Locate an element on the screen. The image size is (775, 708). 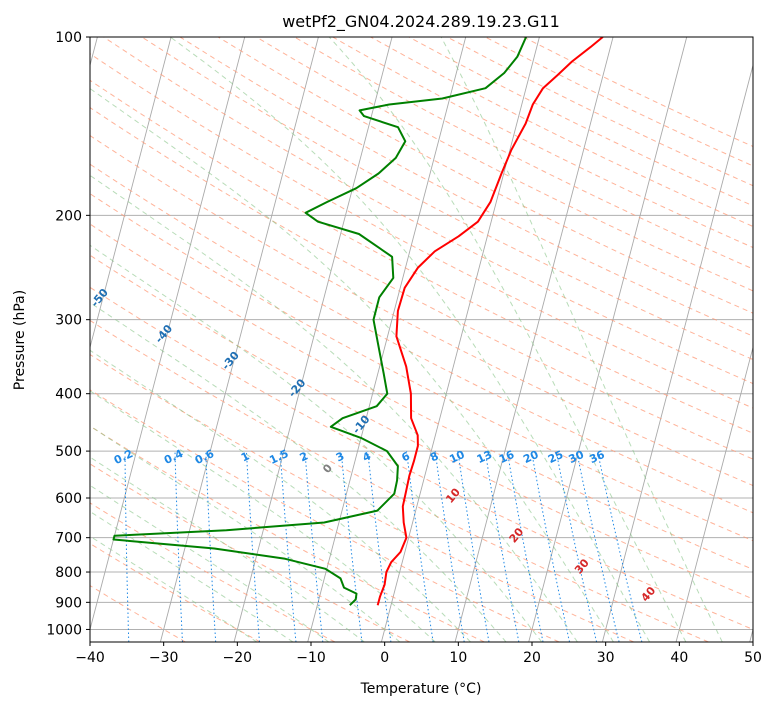
mixing-ratio-label: 2 is located at coordinates (304, 457).